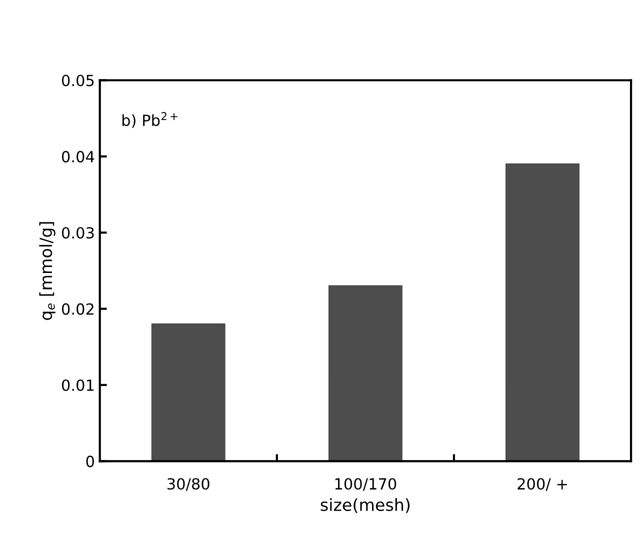 The image size is (640, 535). Describe the element at coordinates (78, 233) in the screenshot. I see `y-tick-label: 0.03` at that location.